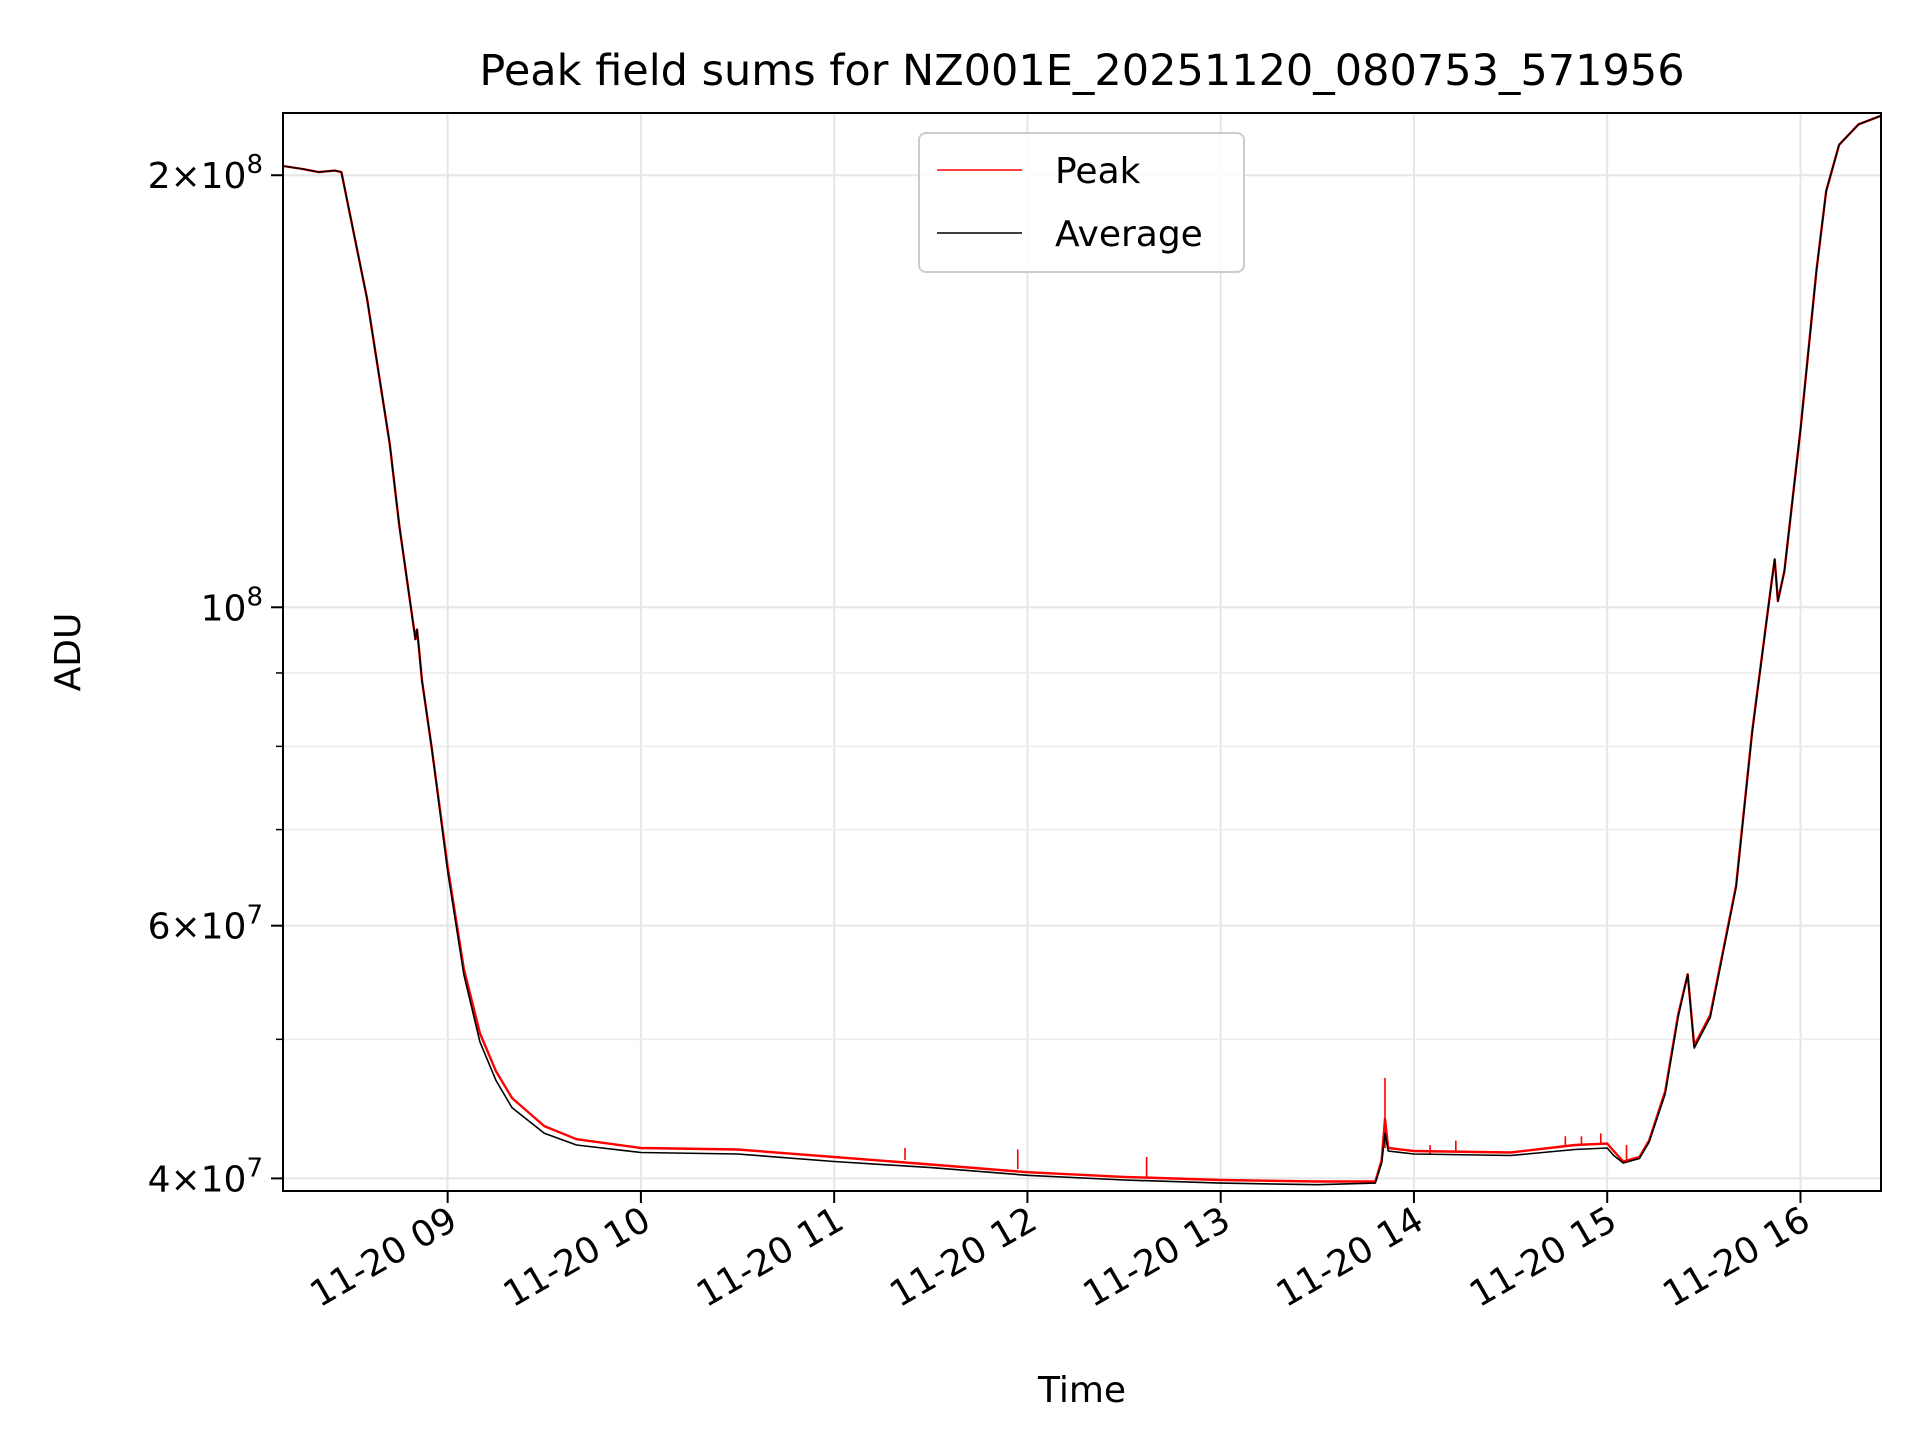  I want to click on legend-label-average: Average, so click(1129, 234).